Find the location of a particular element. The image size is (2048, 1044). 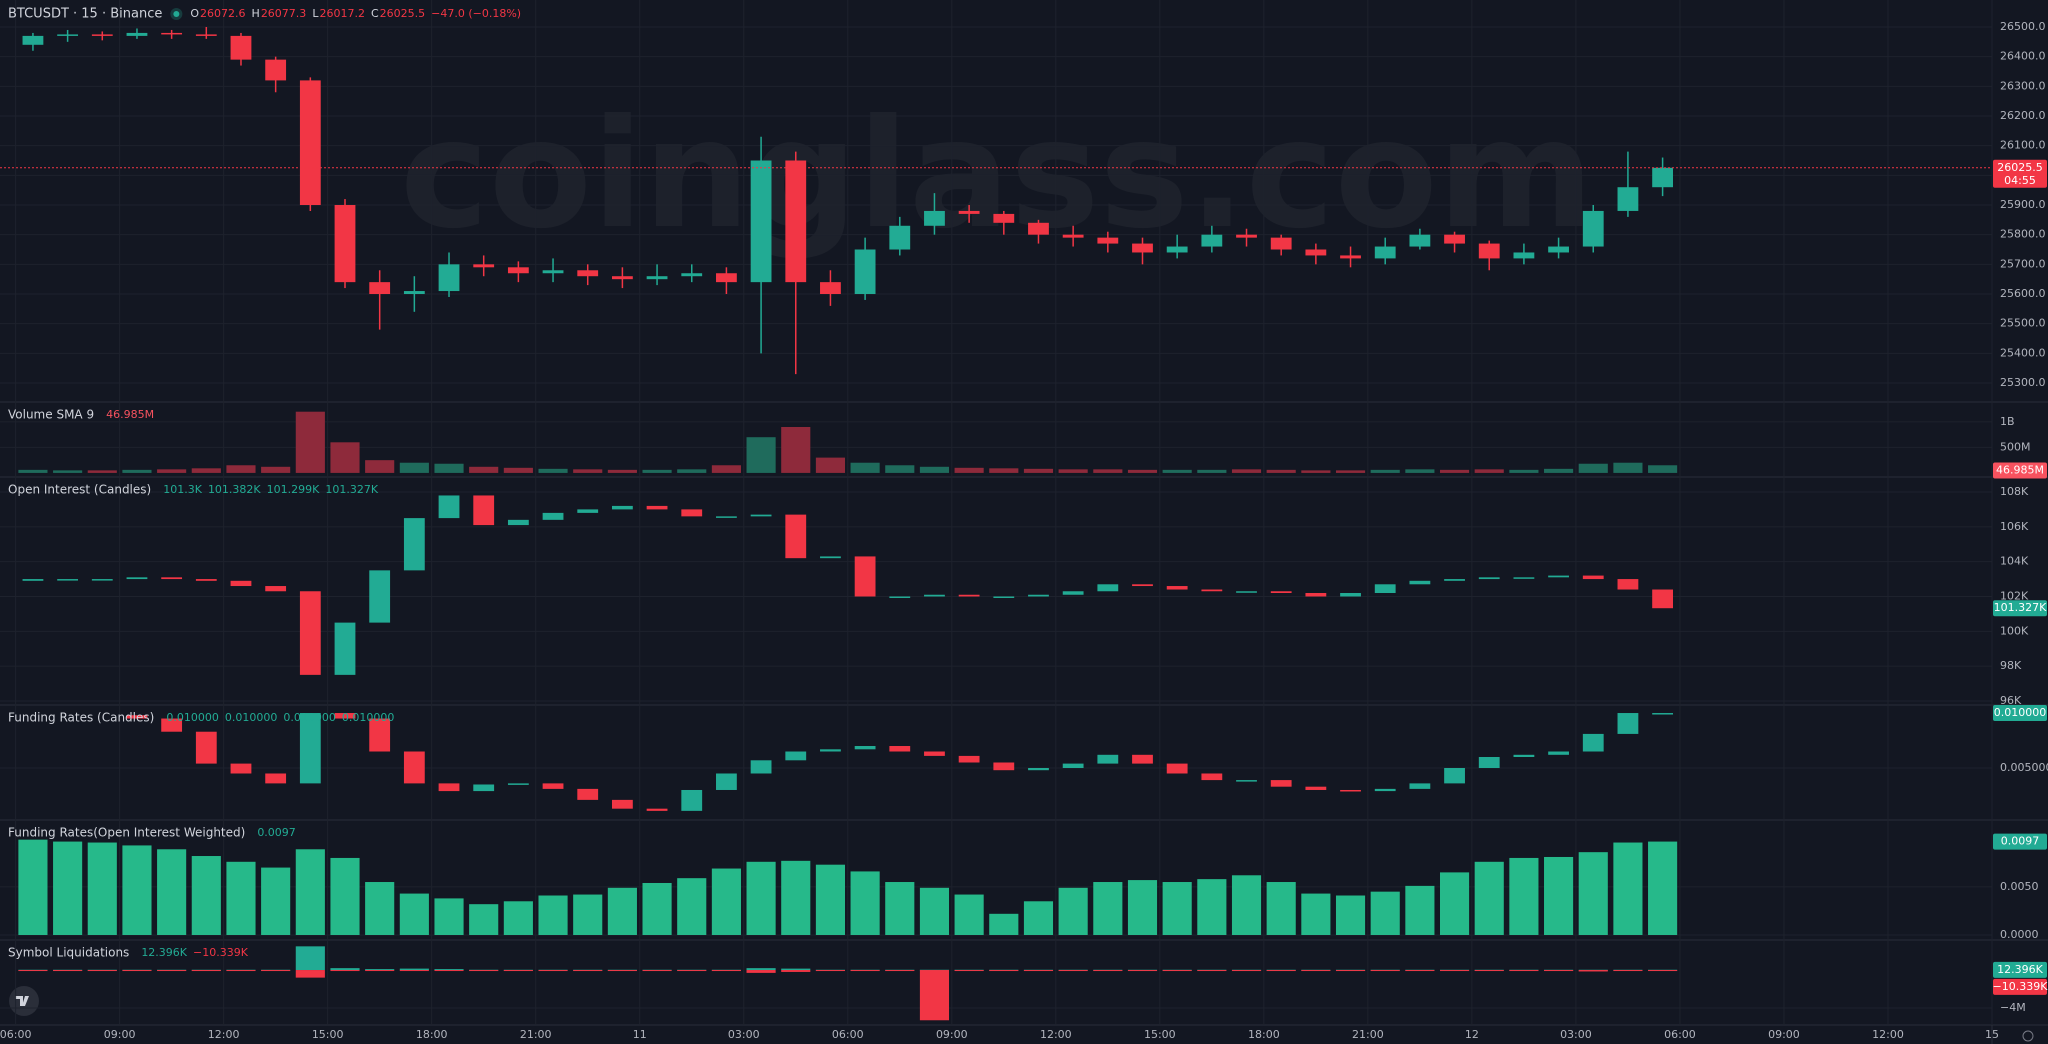

ohlc-key: C is located at coordinates (375, 13).